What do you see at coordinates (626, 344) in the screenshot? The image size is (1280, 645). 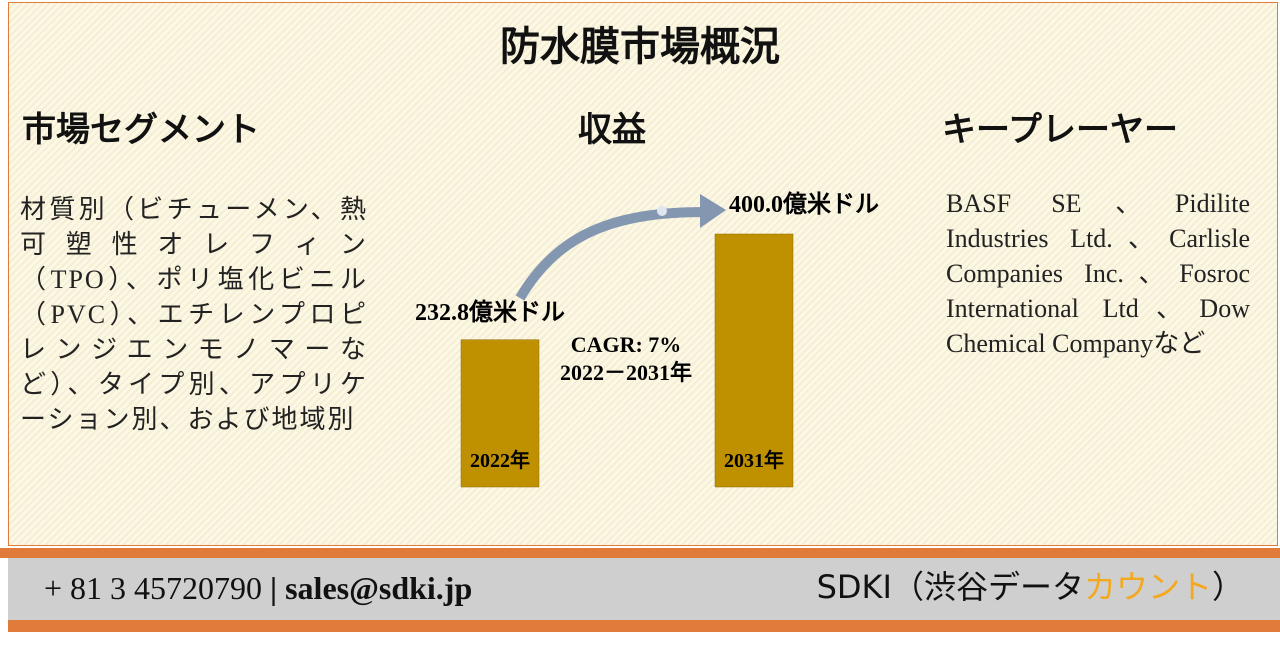 I see `cagr: CAGR: 7%` at bounding box center [626, 344].